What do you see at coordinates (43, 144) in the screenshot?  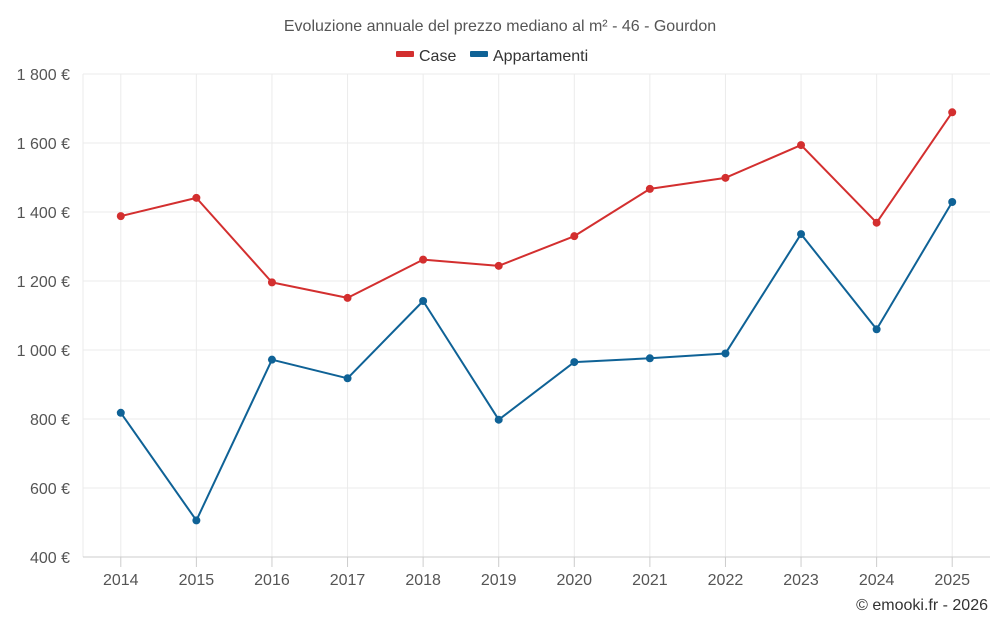 I see `y-tick-label: 1 600 €` at bounding box center [43, 144].